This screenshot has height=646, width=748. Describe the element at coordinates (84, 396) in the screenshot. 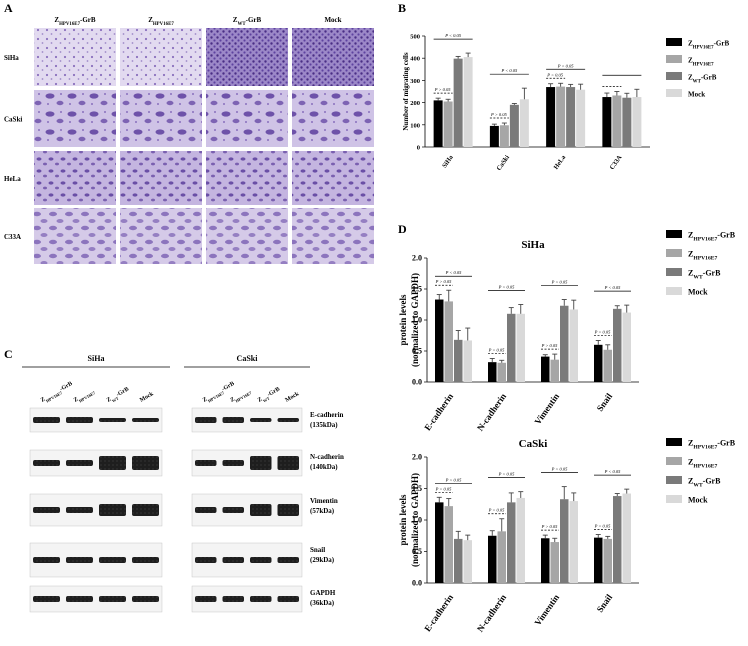

I see `blot-lane-label: ZHPV16E7` at that location.